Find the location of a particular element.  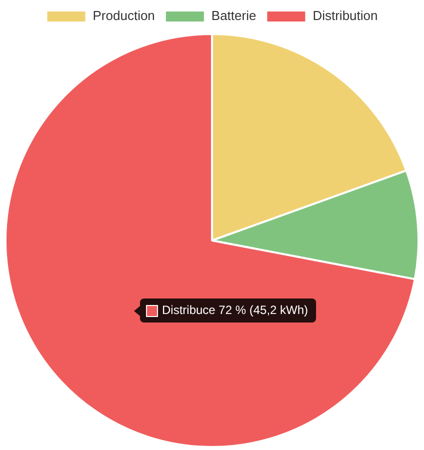

legend-label: Production is located at coordinates (123, 16).